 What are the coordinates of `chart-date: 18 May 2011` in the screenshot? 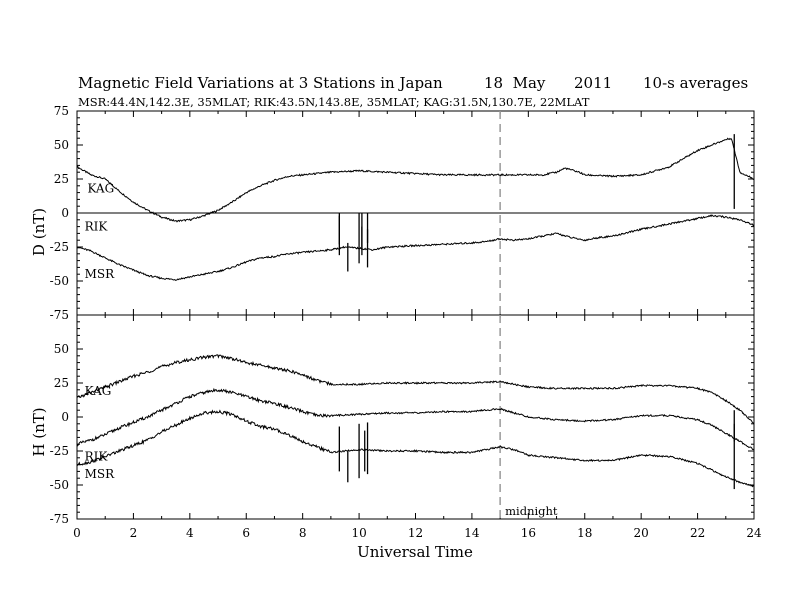 It's located at (548, 83).